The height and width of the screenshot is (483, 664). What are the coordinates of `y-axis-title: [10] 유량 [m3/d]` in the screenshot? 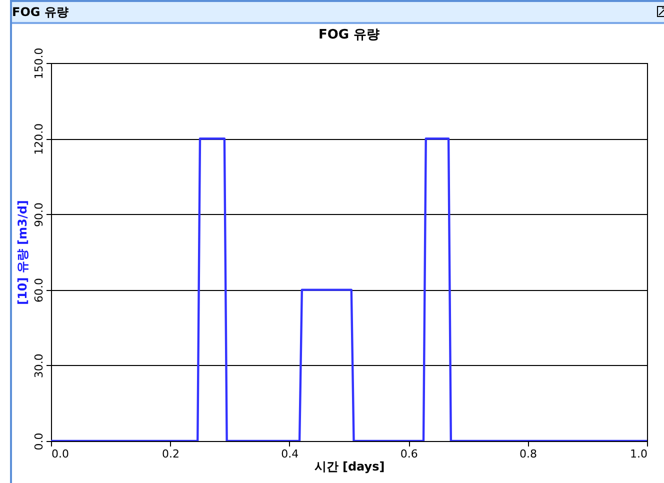 It's located at (23, 252).